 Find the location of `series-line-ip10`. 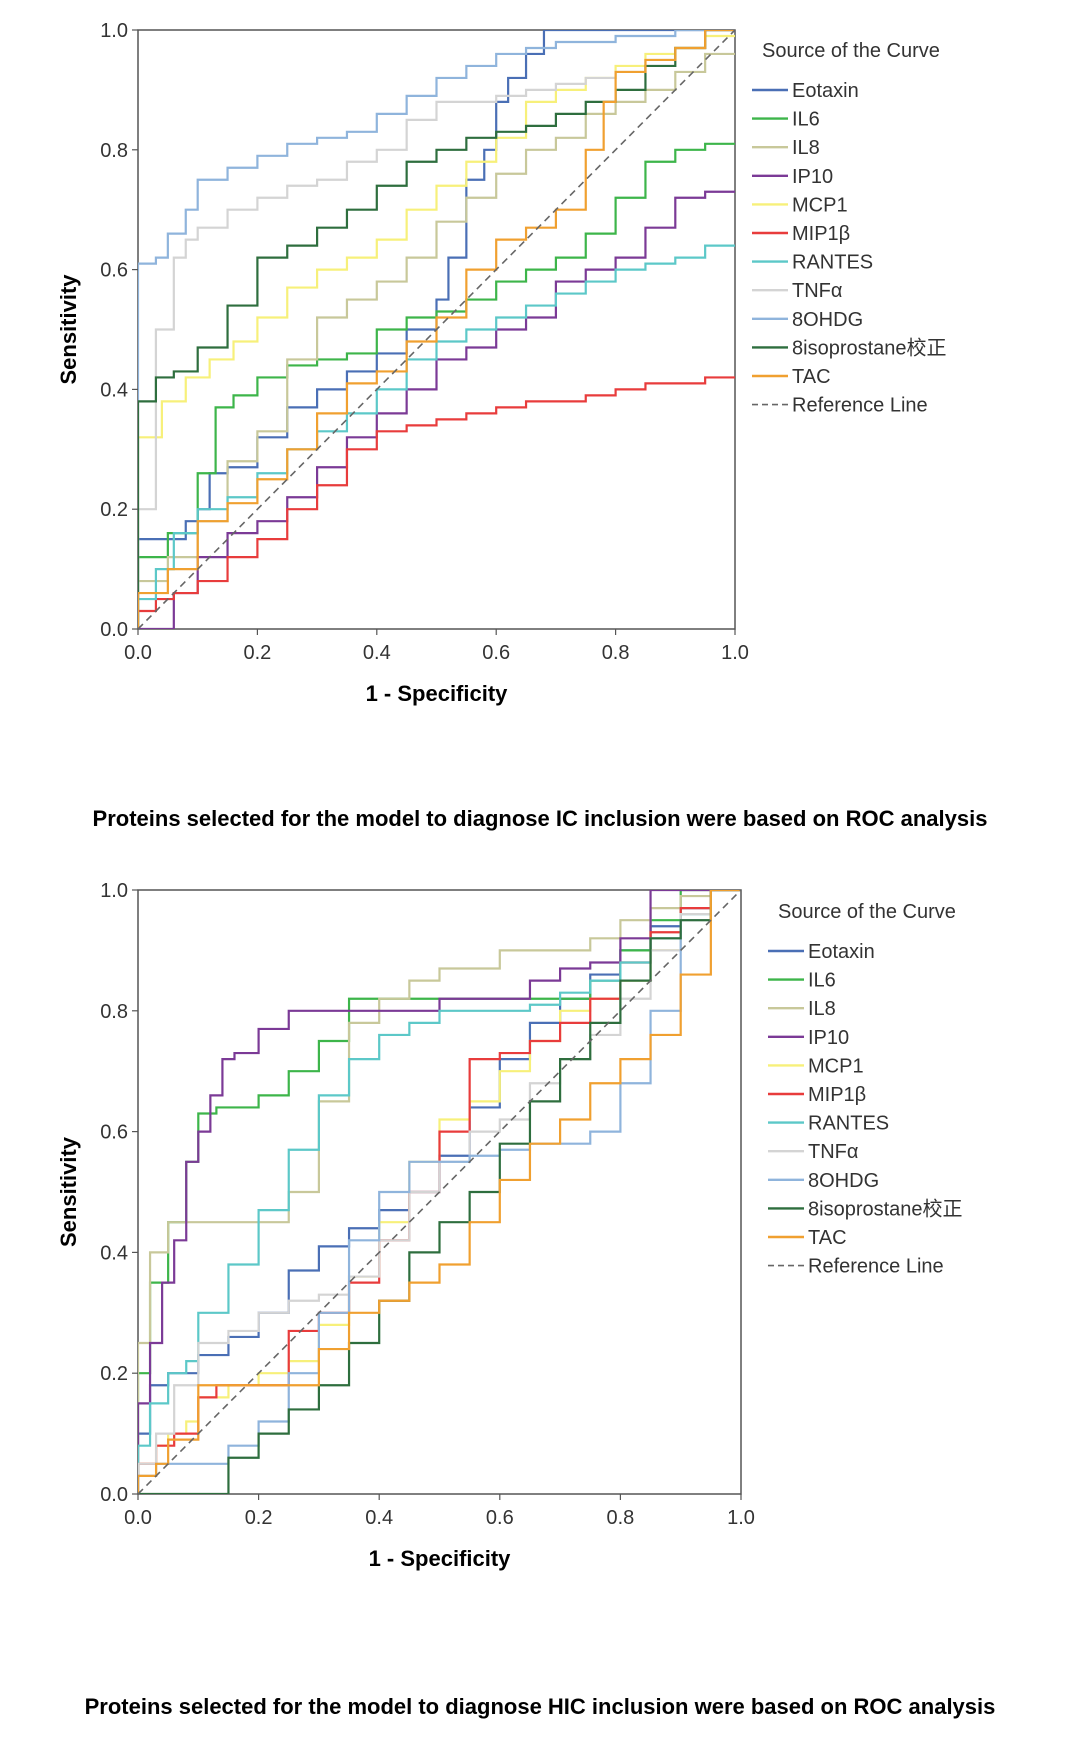

series-line-ip10 is located at coordinates (436, 409).